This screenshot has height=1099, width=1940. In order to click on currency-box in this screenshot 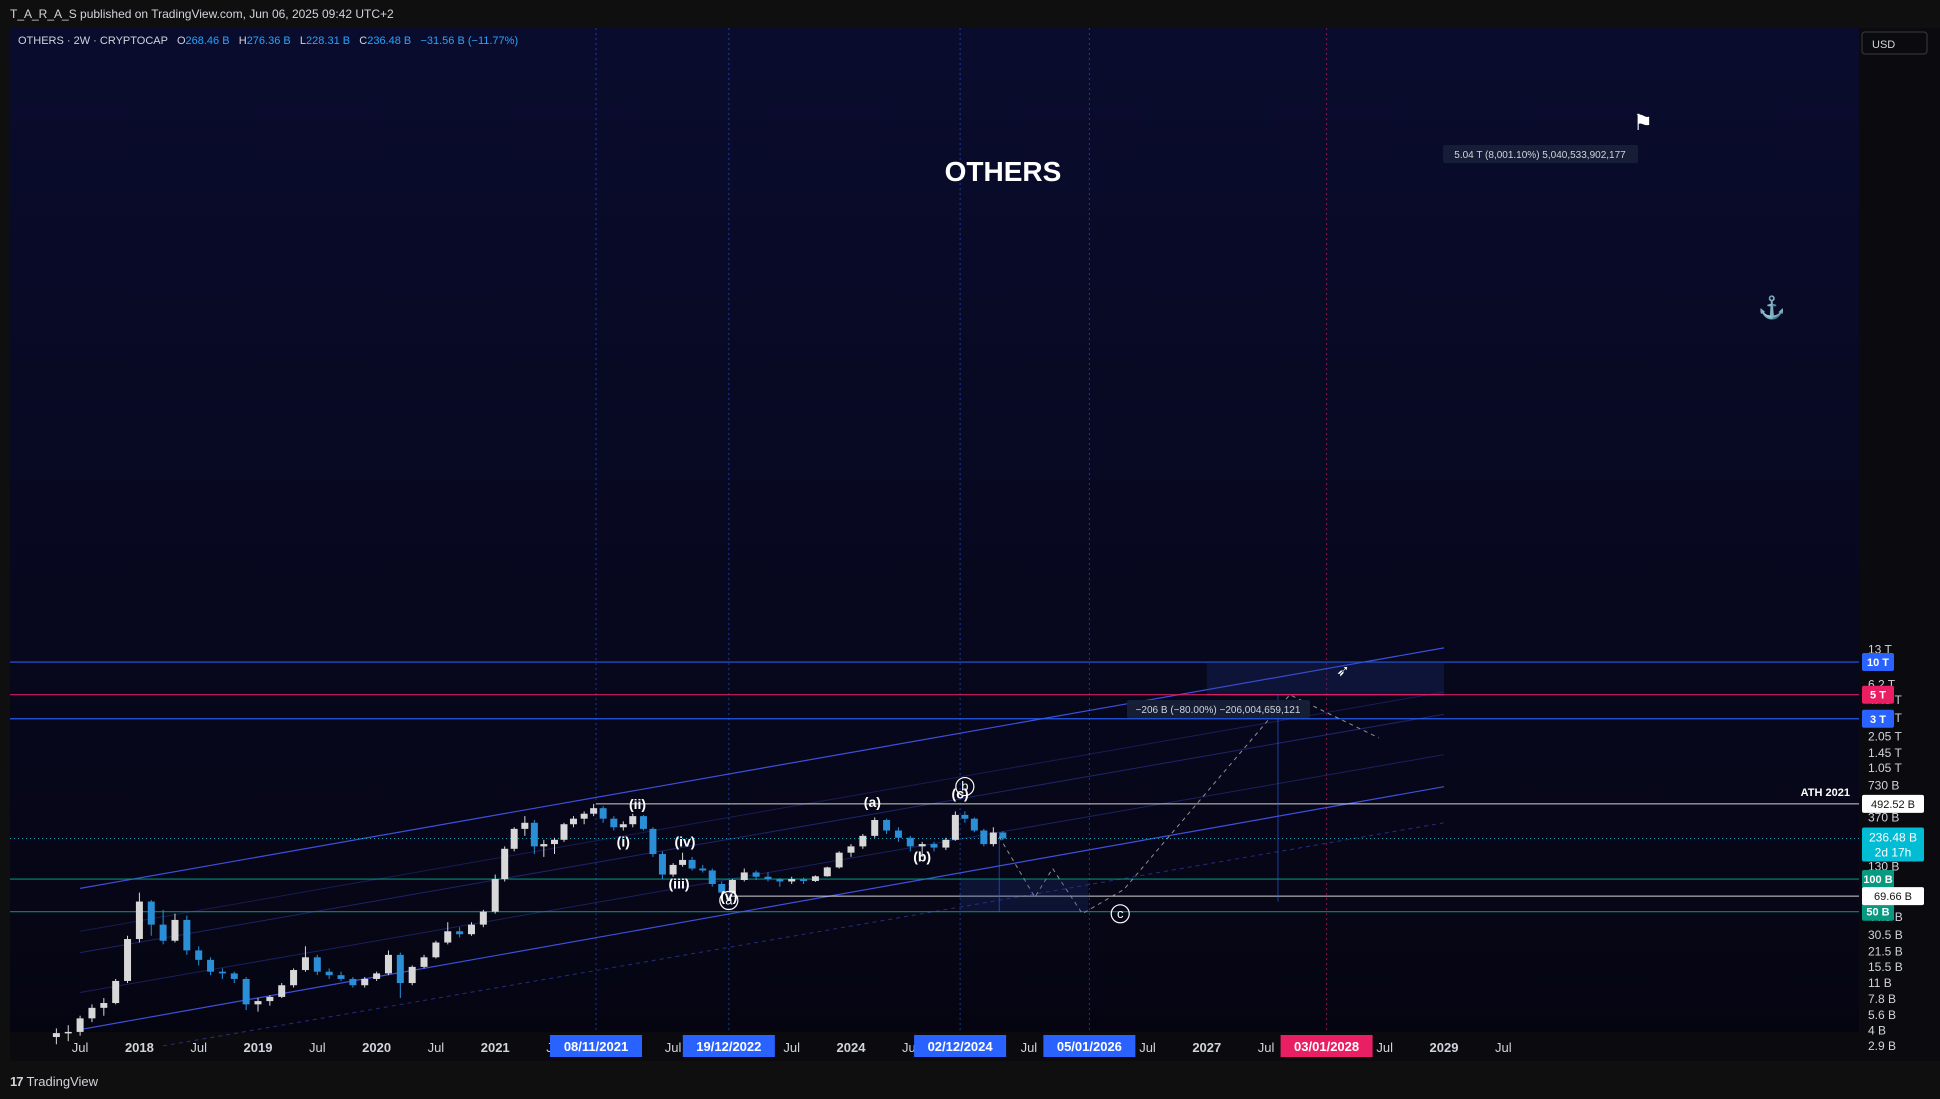, I will do `click(1894, 43)`.